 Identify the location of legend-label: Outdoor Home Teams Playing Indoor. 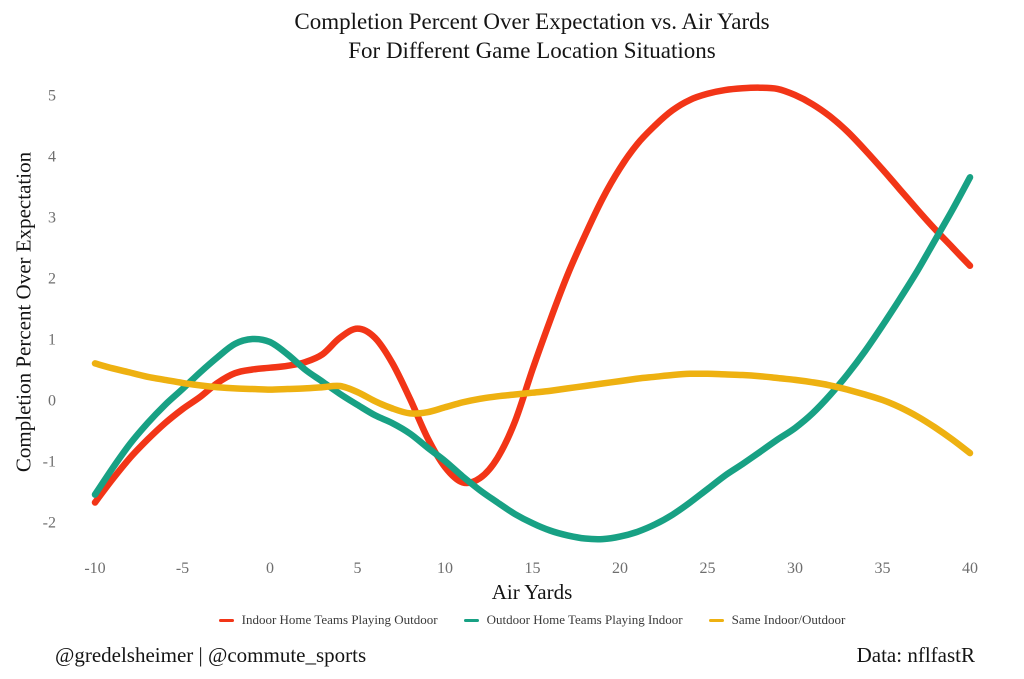
(584, 619).